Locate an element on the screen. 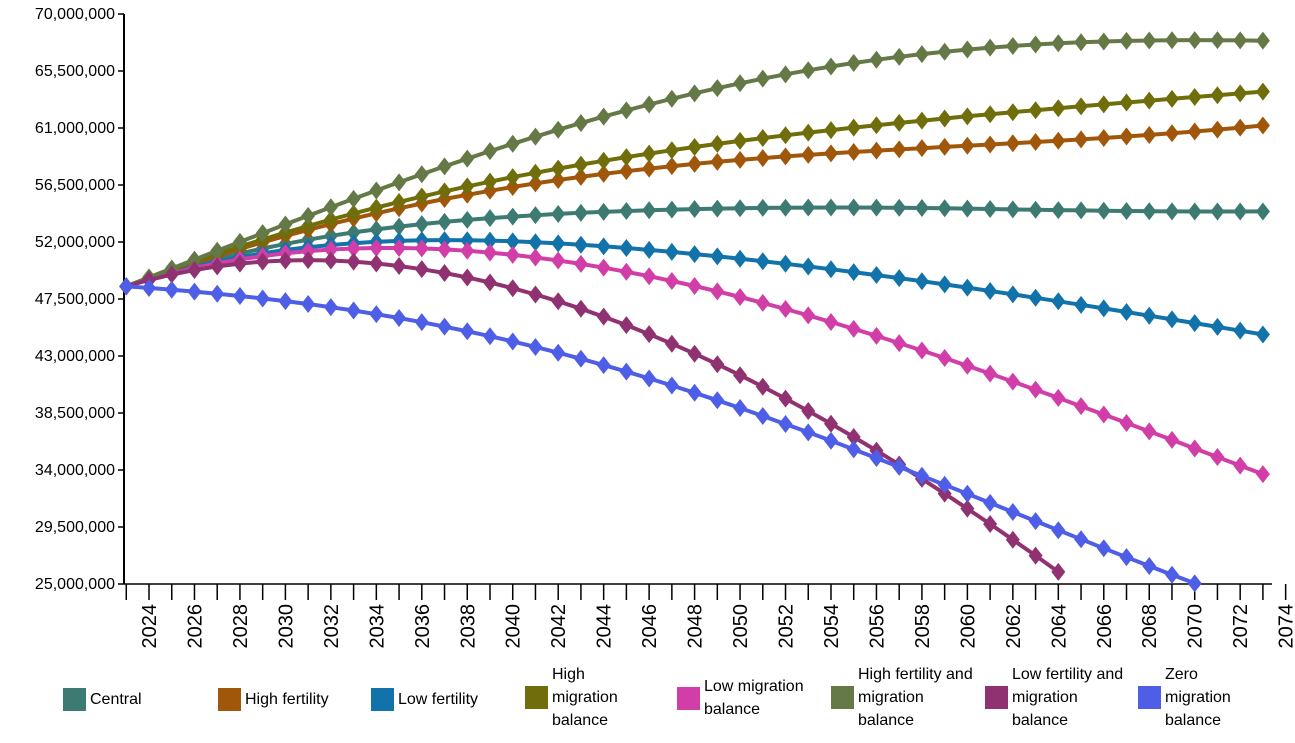  legend-item-low-migration-balance: Low migration balance is located at coordinates (757, 698).